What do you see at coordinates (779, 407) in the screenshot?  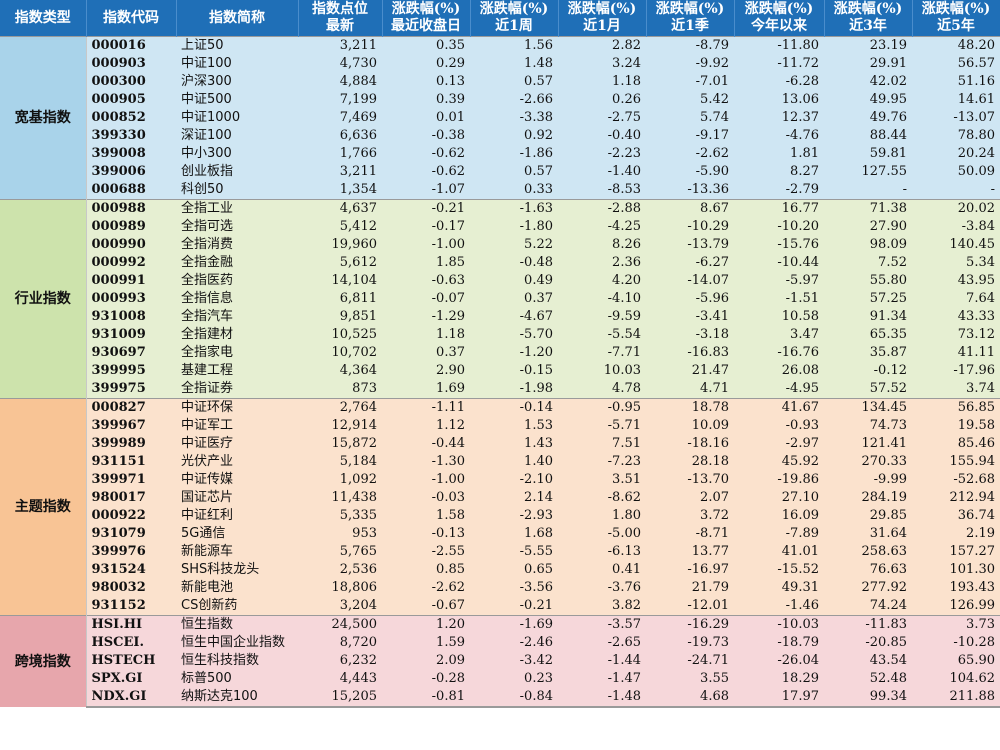 I see `value-cell: 41.67` at bounding box center [779, 407].